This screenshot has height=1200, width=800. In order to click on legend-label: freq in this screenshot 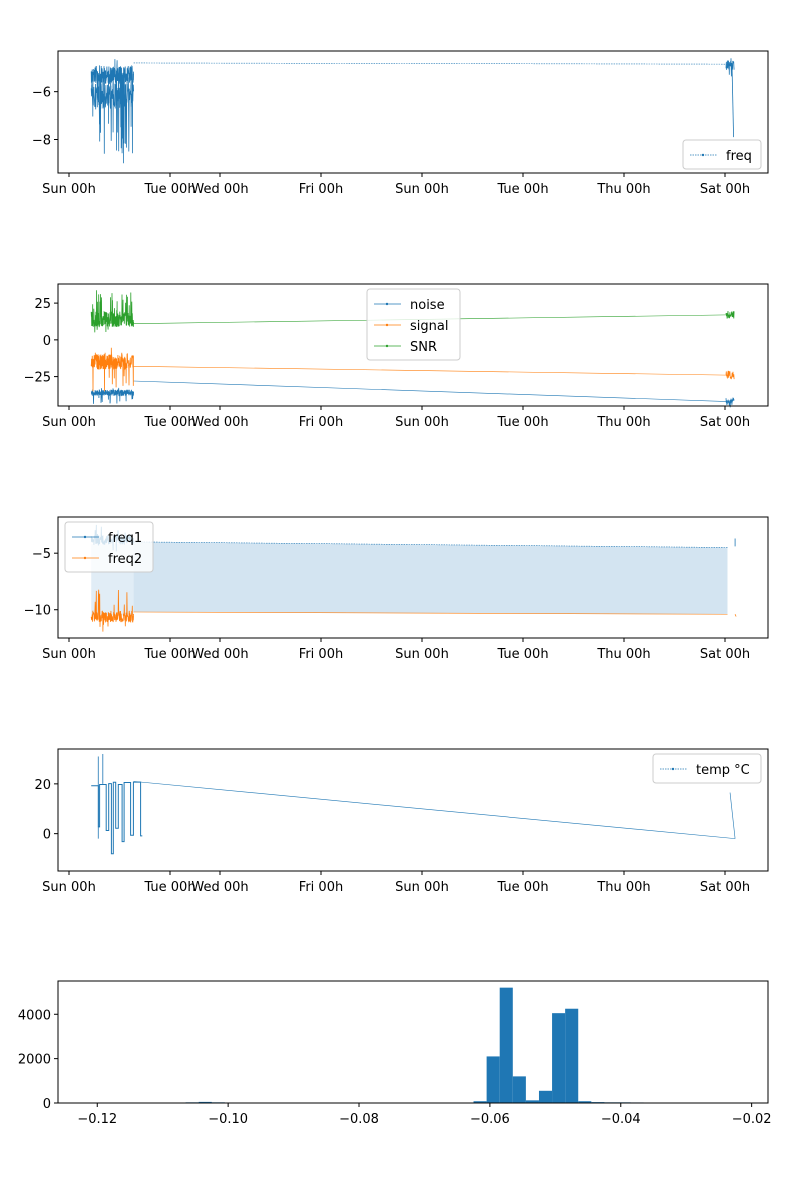, I will do `click(739, 156)`.